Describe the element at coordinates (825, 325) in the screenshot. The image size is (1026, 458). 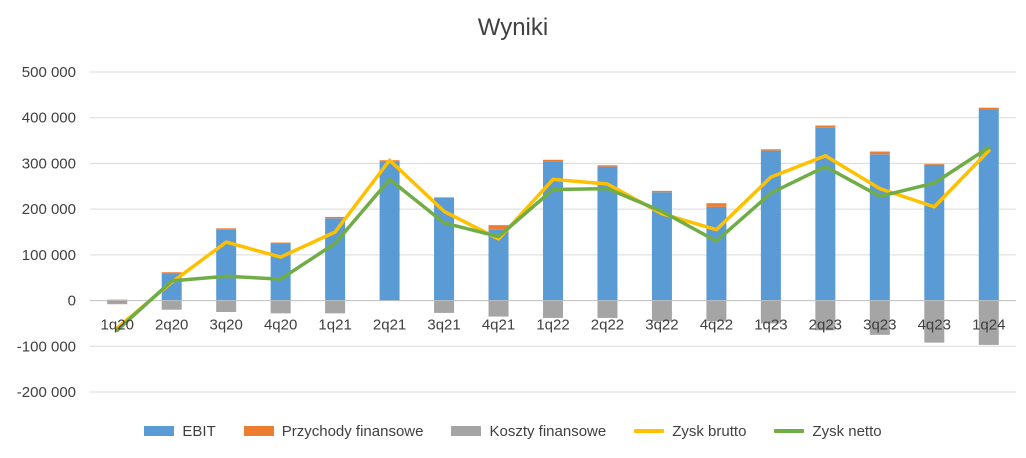
I see `x-tick-label: 2q23` at that location.